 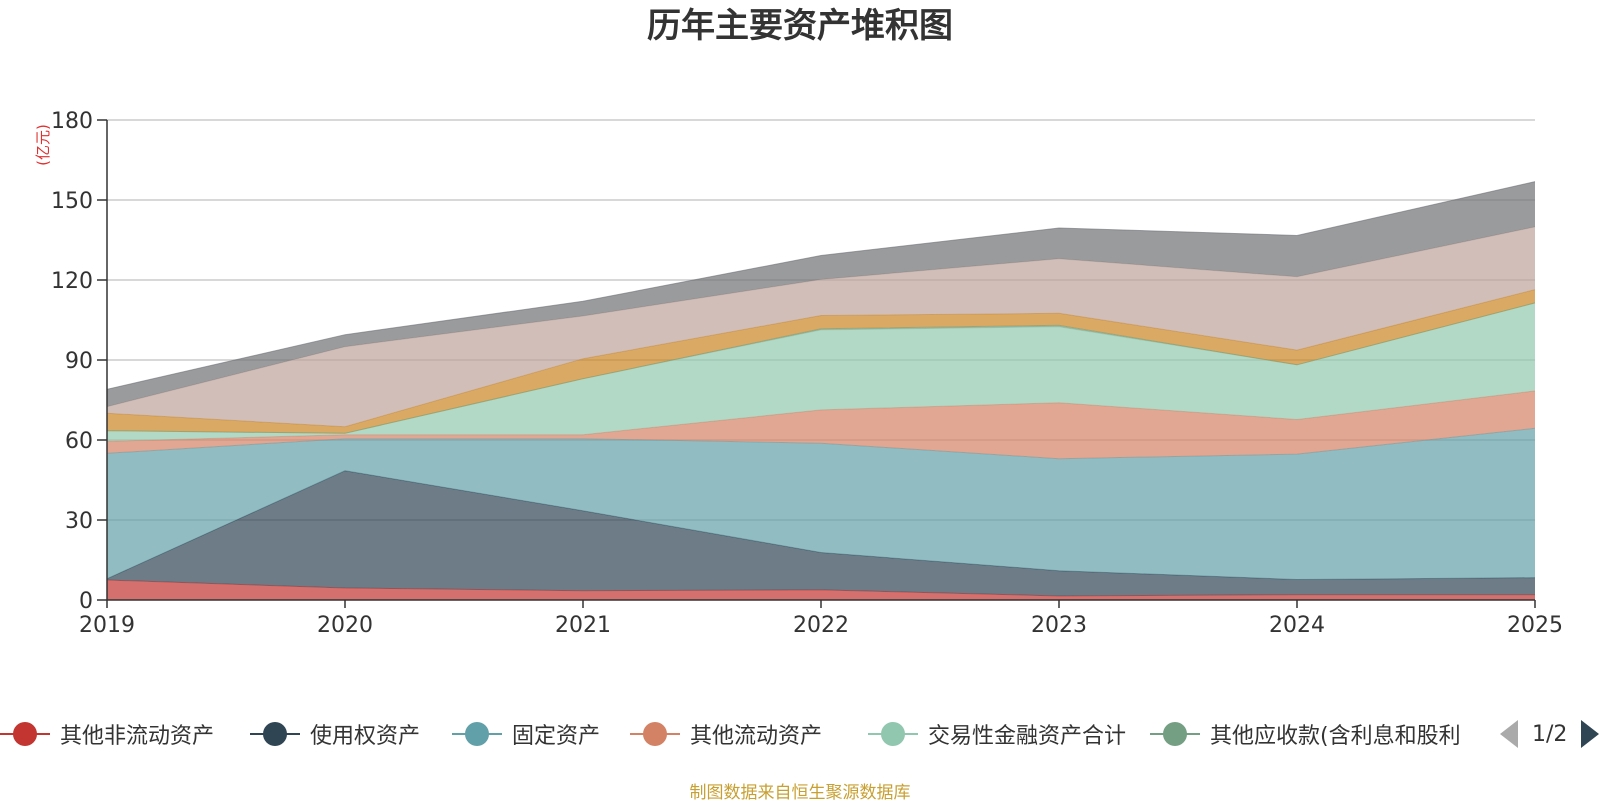 I want to click on legend-item: 交易性金融资产合计, so click(x=997, y=734).